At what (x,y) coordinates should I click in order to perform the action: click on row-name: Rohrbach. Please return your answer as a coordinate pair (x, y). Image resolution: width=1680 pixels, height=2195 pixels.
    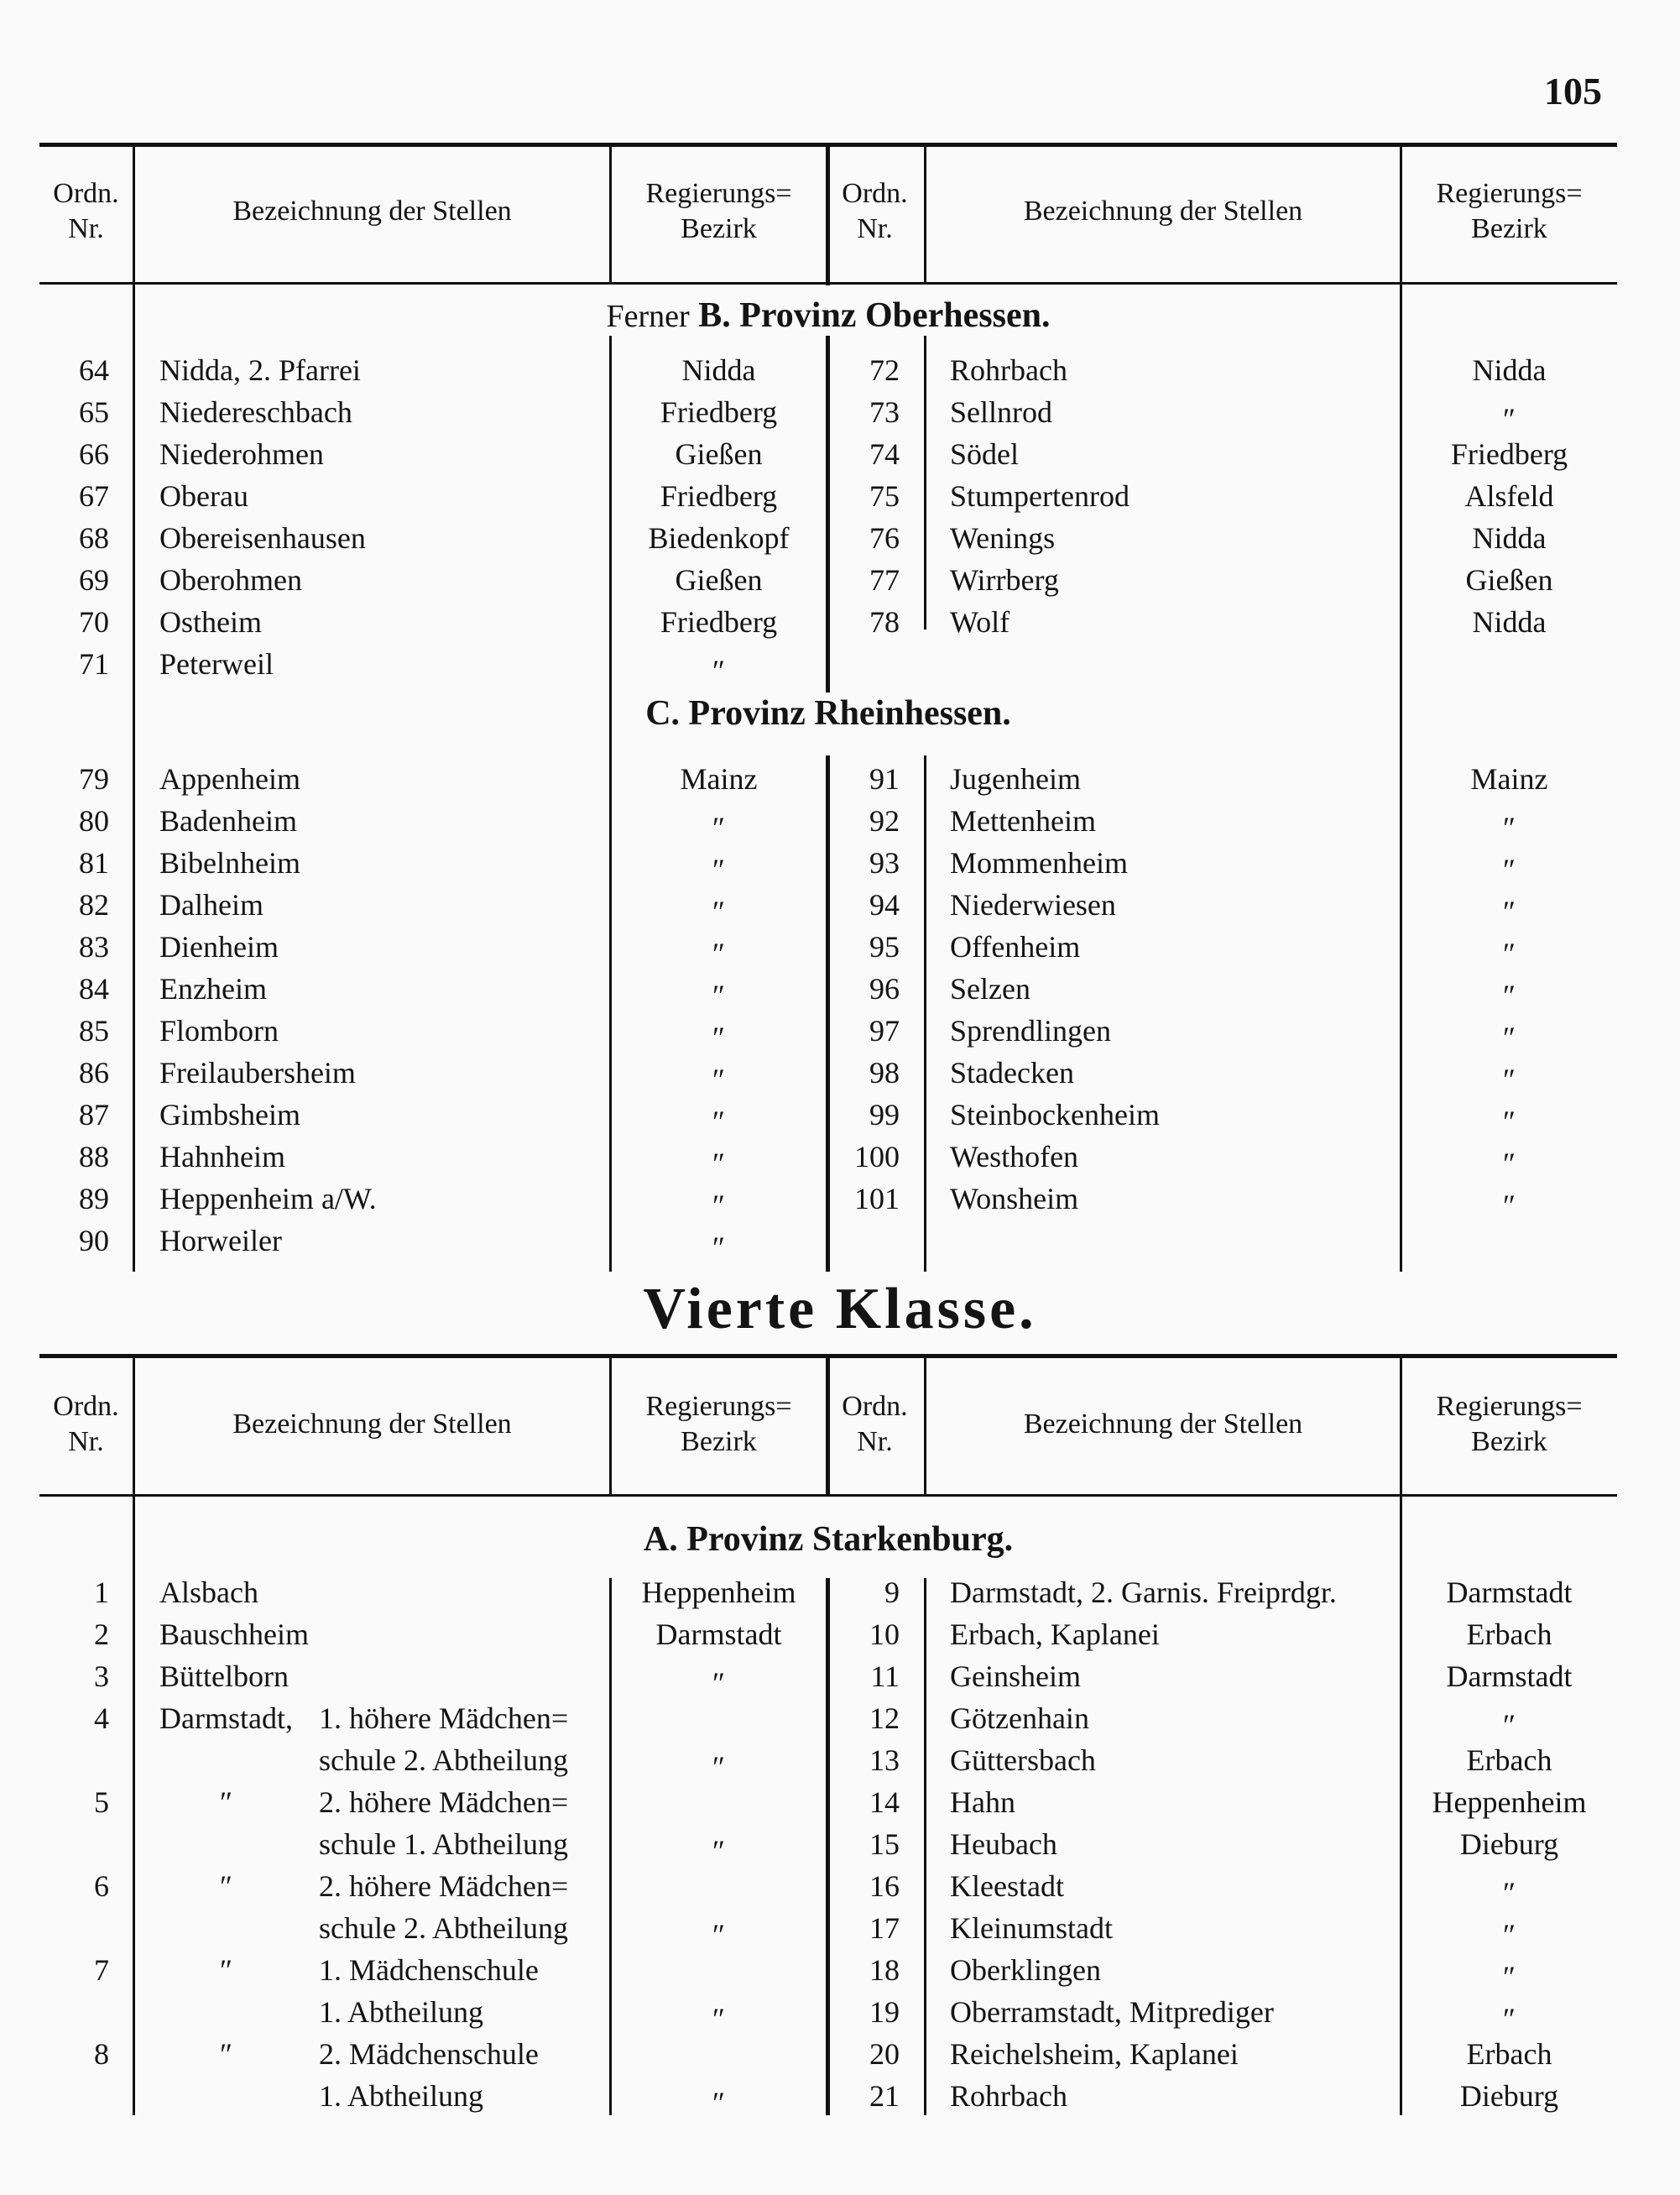
    Looking at the image, I should click on (1008, 2096).